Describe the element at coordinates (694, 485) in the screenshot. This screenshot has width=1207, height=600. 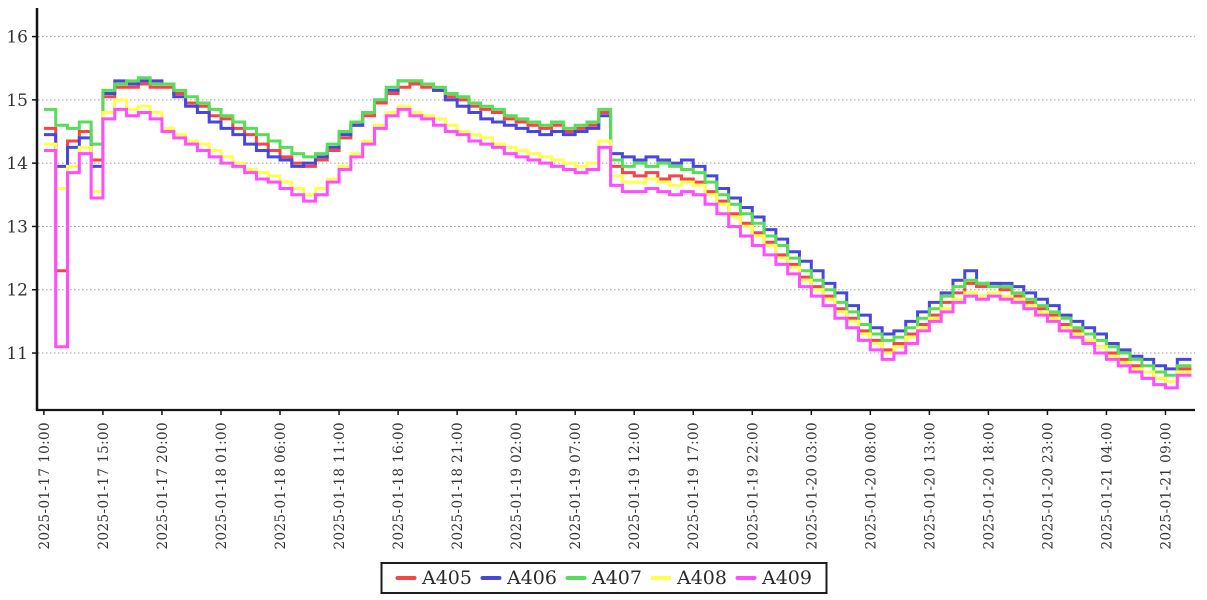
I see `x-tick-label: 2025-01-19 17:00` at that location.